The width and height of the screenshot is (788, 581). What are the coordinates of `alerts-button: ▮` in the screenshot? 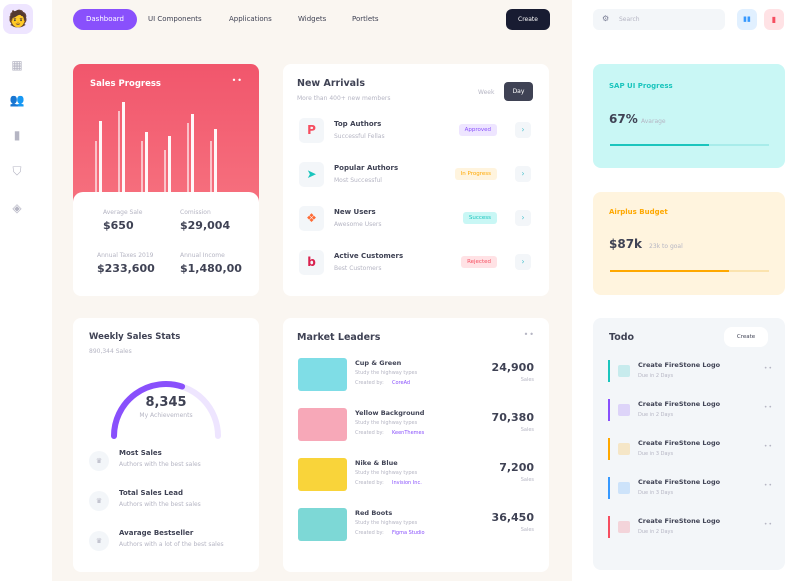 It's located at (774, 19).